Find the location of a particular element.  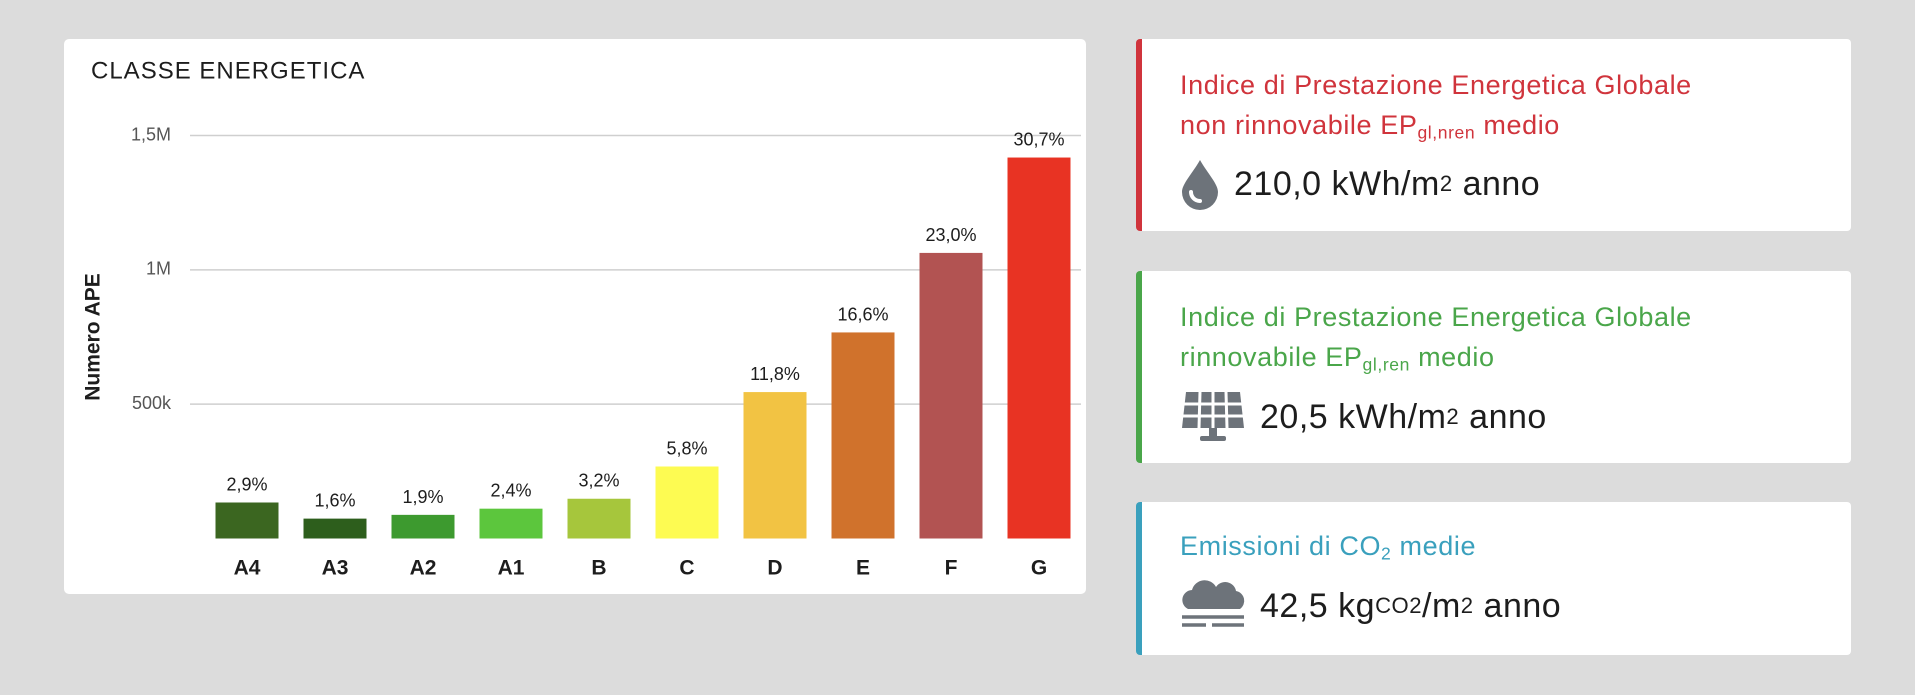

value: 210,0 is located at coordinates (1278, 183).